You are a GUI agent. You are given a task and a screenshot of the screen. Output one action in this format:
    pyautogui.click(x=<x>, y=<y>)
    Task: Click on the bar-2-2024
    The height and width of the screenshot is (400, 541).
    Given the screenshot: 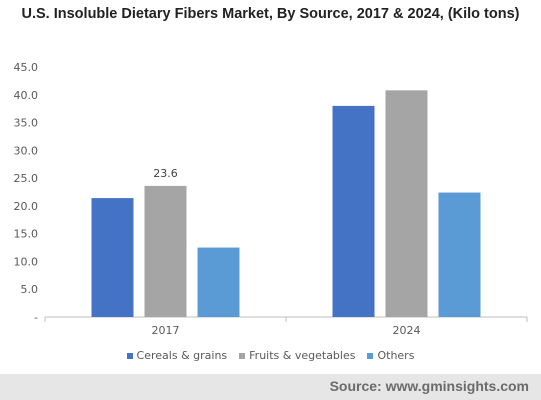 What is the action you would take?
    pyautogui.click(x=406, y=203)
    